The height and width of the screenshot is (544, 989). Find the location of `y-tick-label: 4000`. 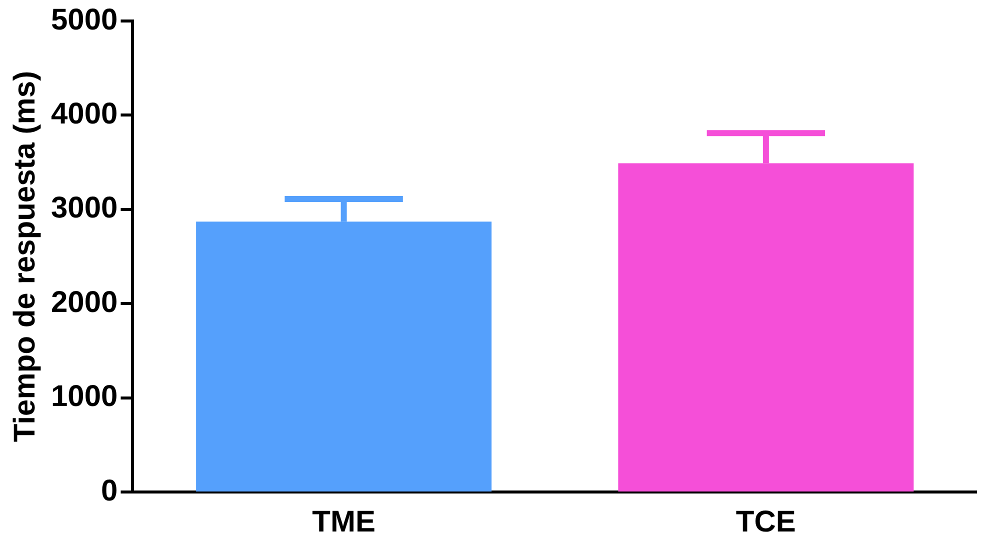

y-tick-label: 4000 is located at coordinates (84, 113).